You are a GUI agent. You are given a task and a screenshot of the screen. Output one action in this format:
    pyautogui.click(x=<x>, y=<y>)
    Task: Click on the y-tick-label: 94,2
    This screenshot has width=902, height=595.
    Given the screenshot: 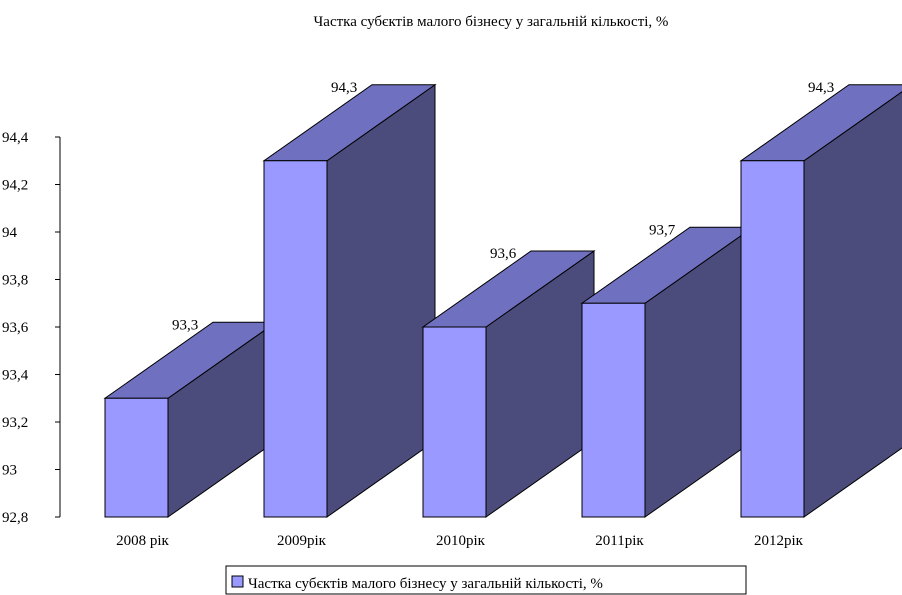 What is the action you would take?
    pyautogui.click(x=15, y=186)
    